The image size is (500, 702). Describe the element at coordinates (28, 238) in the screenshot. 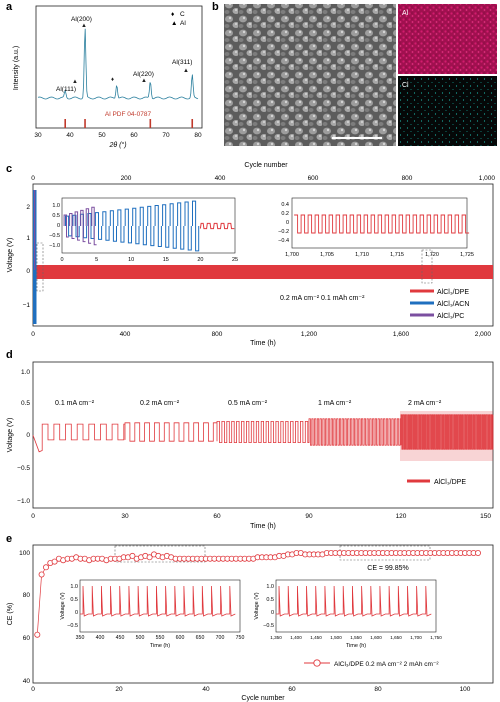

I see `c-ytick: 1` at that location.